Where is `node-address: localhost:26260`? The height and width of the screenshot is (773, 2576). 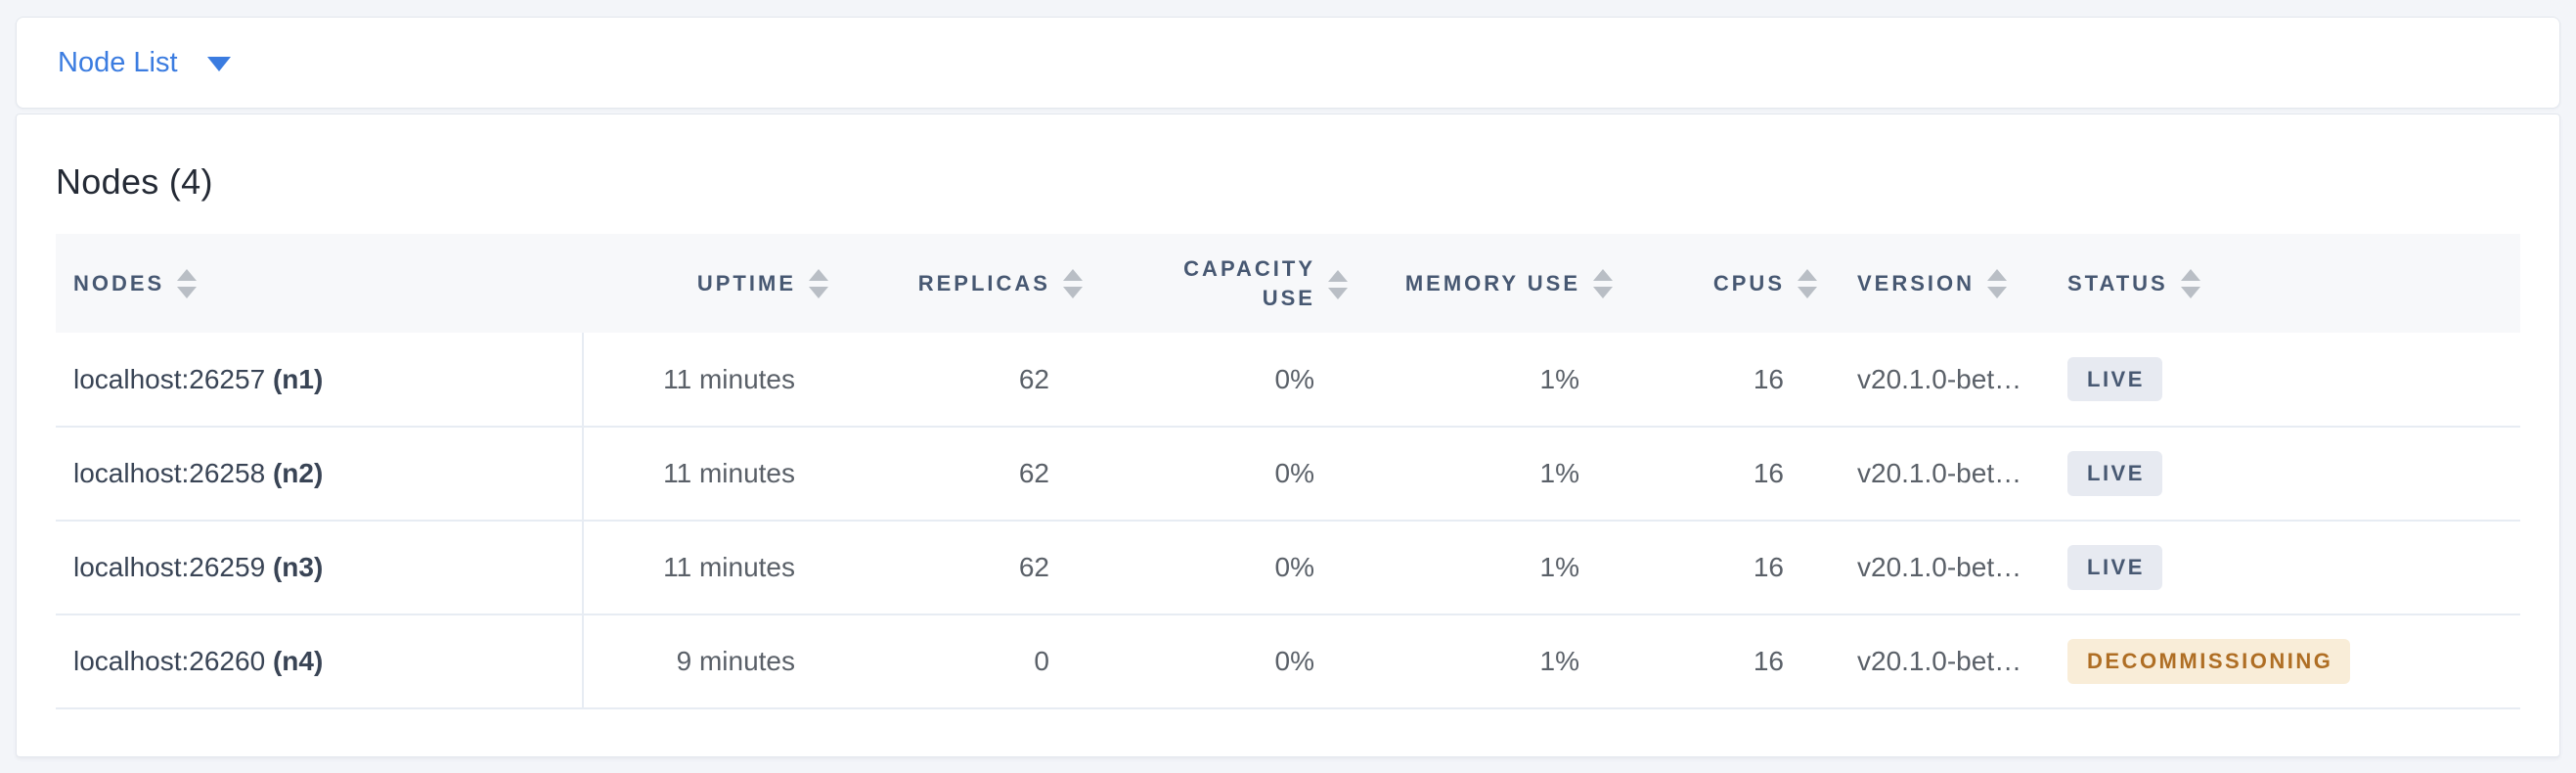 node-address: localhost:26260 is located at coordinates (169, 661).